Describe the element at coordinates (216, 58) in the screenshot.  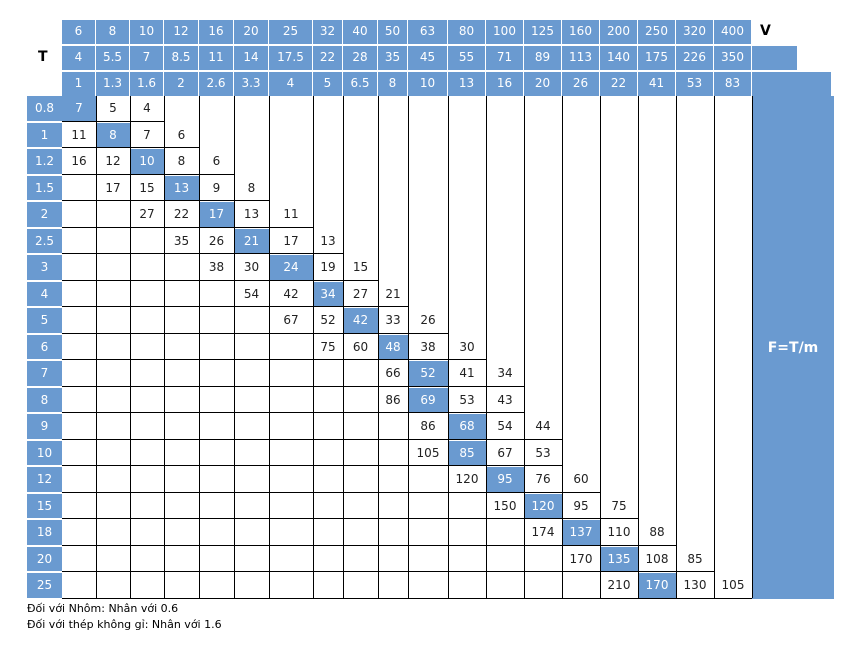
I see `b-header-cell: 11` at that location.